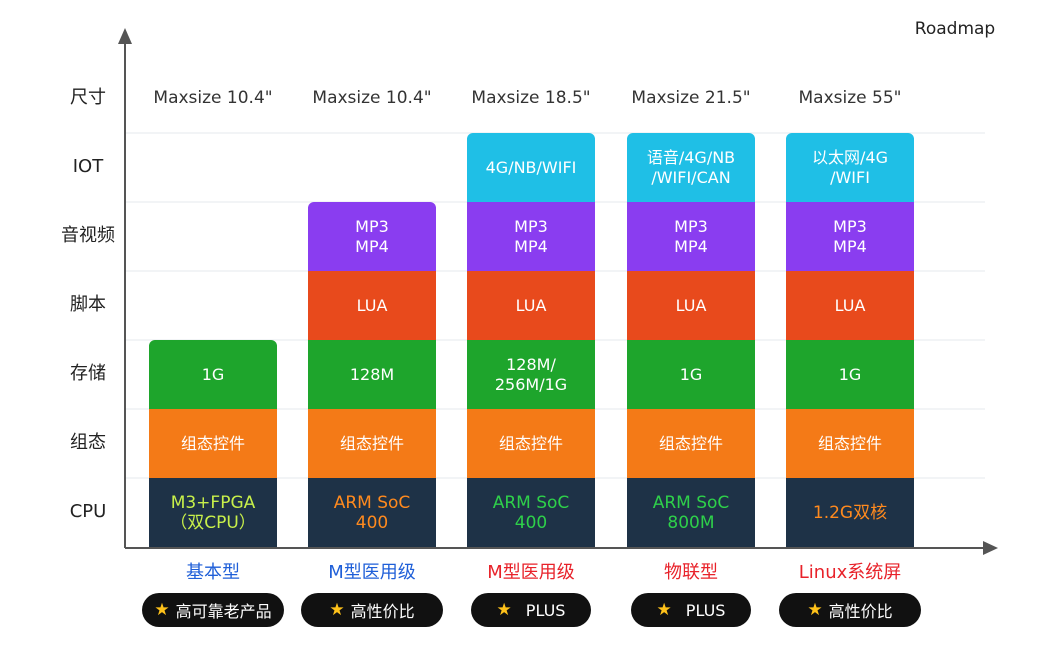 Image resolution: width=1040 pixels, height=660 pixels. Describe the element at coordinates (88, 97) in the screenshot. I see `row-label: 尺寸` at that location.